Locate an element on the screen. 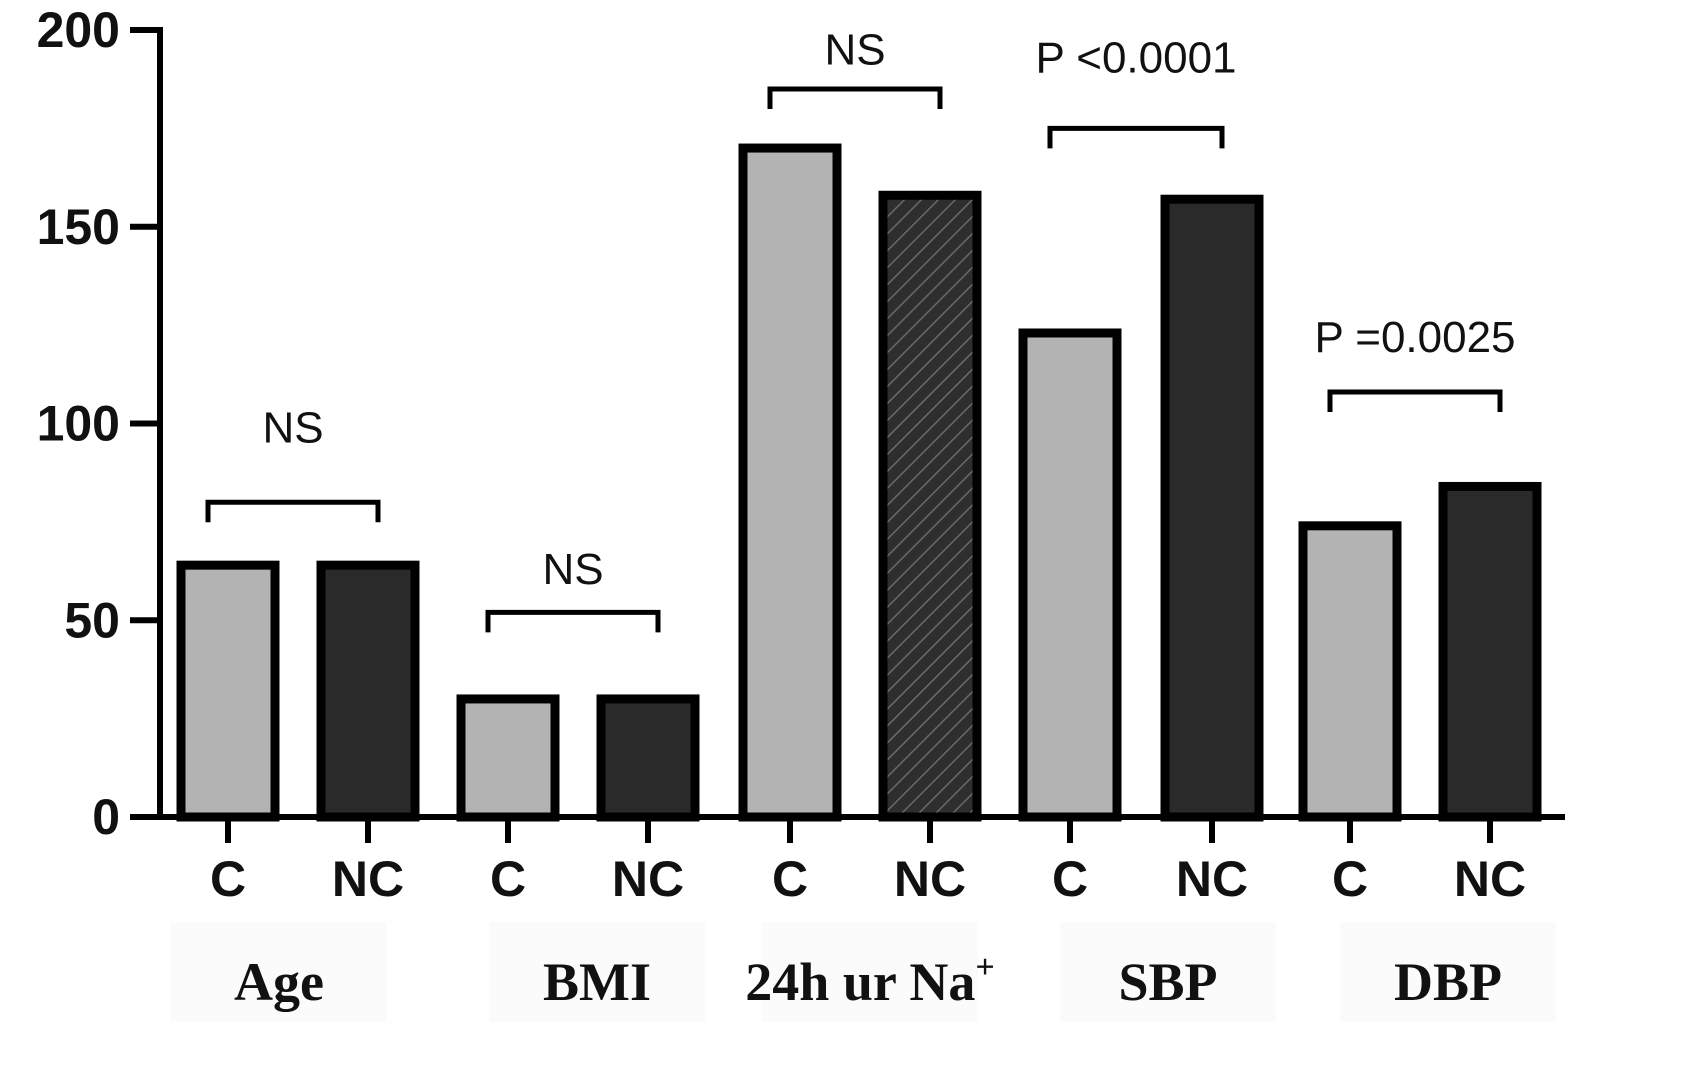 This screenshot has height=1091, width=1689. group-label-text: BMI is located at coordinates (597, 982).